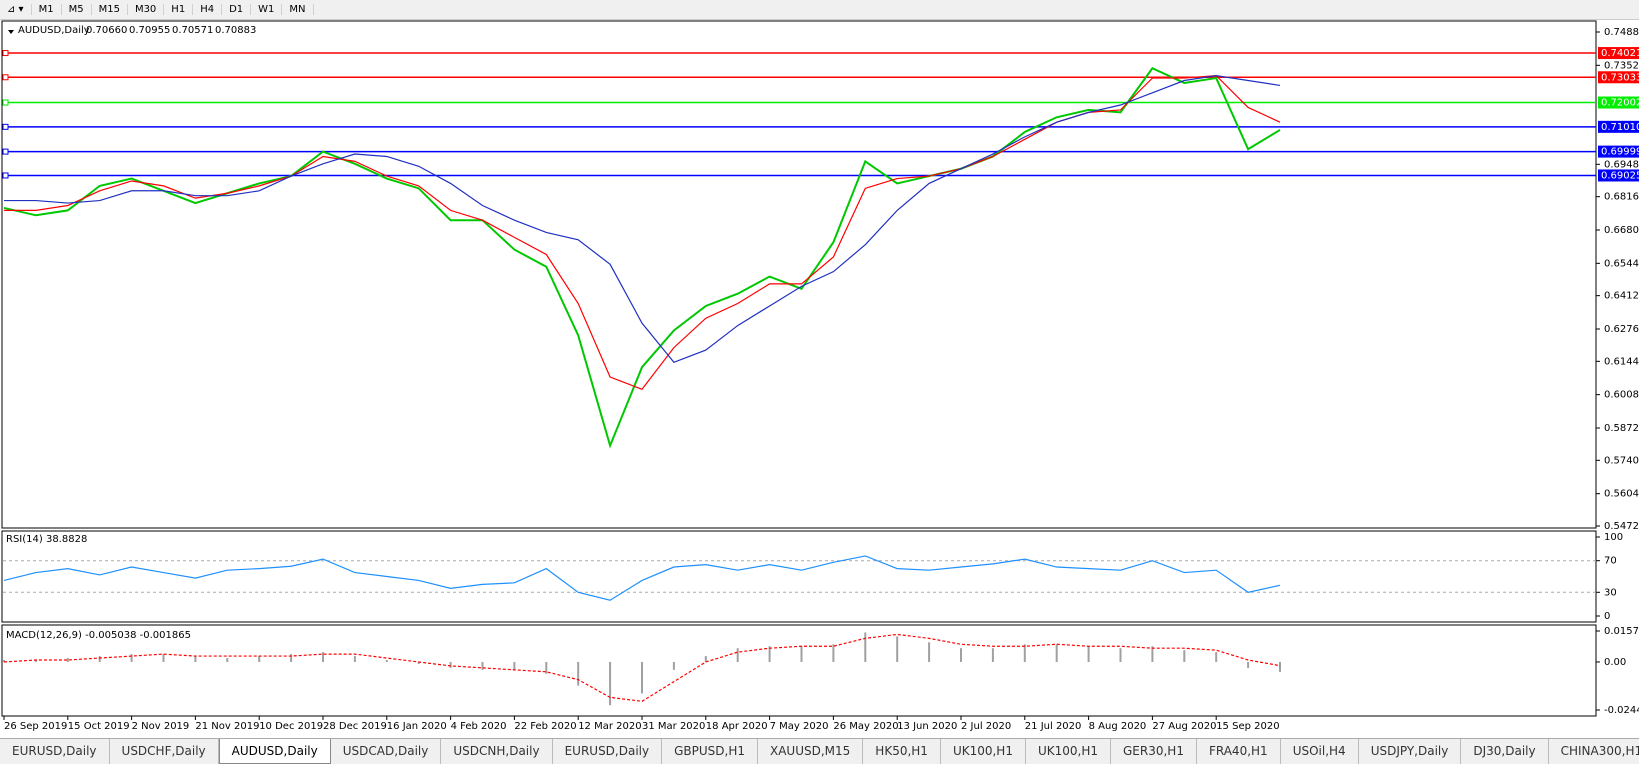  Describe the element at coordinates (1410, 751) in the screenshot. I see `symbol-tab: USDJPY,Daily` at that location.